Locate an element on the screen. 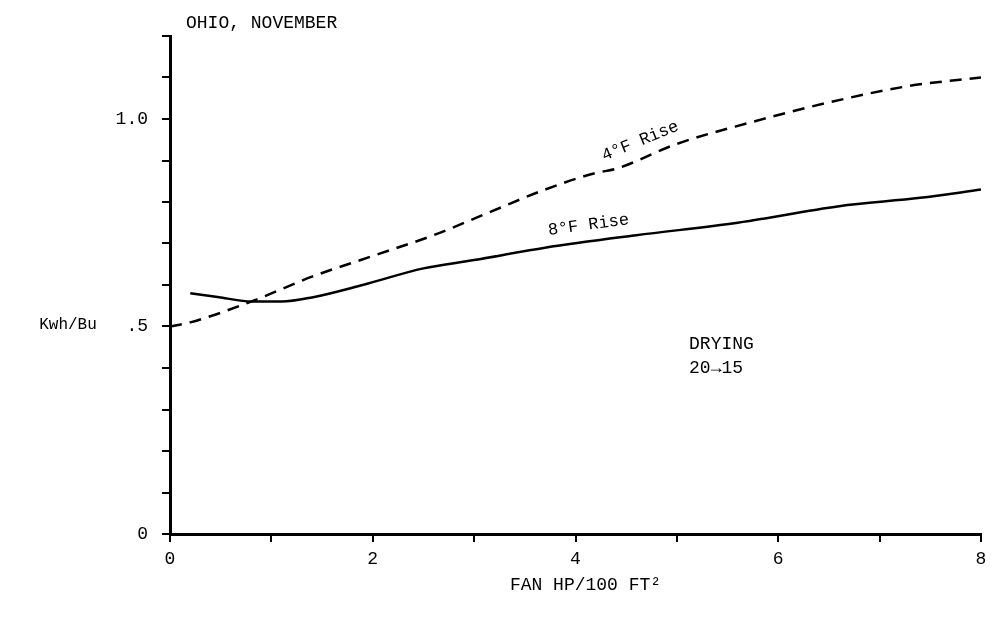 Image resolution: width=1001 pixels, height=621 pixels. x-tick-label: 8 is located at coordinates (981, 558).